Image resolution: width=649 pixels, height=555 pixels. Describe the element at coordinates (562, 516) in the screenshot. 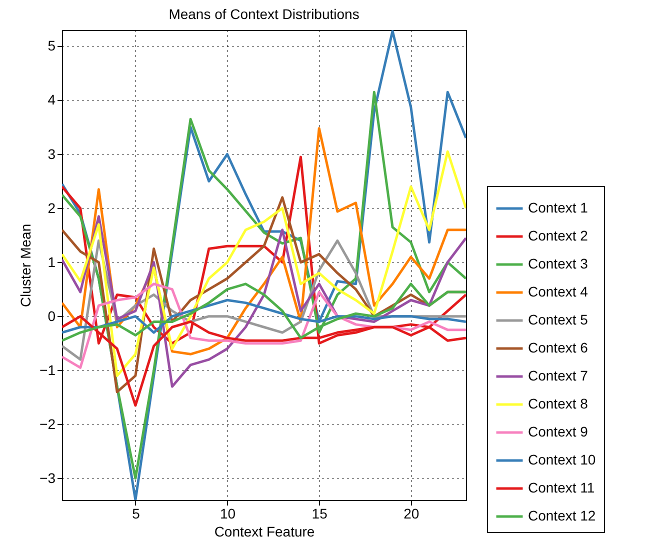

I see `legend-label: Context 12` at that location.